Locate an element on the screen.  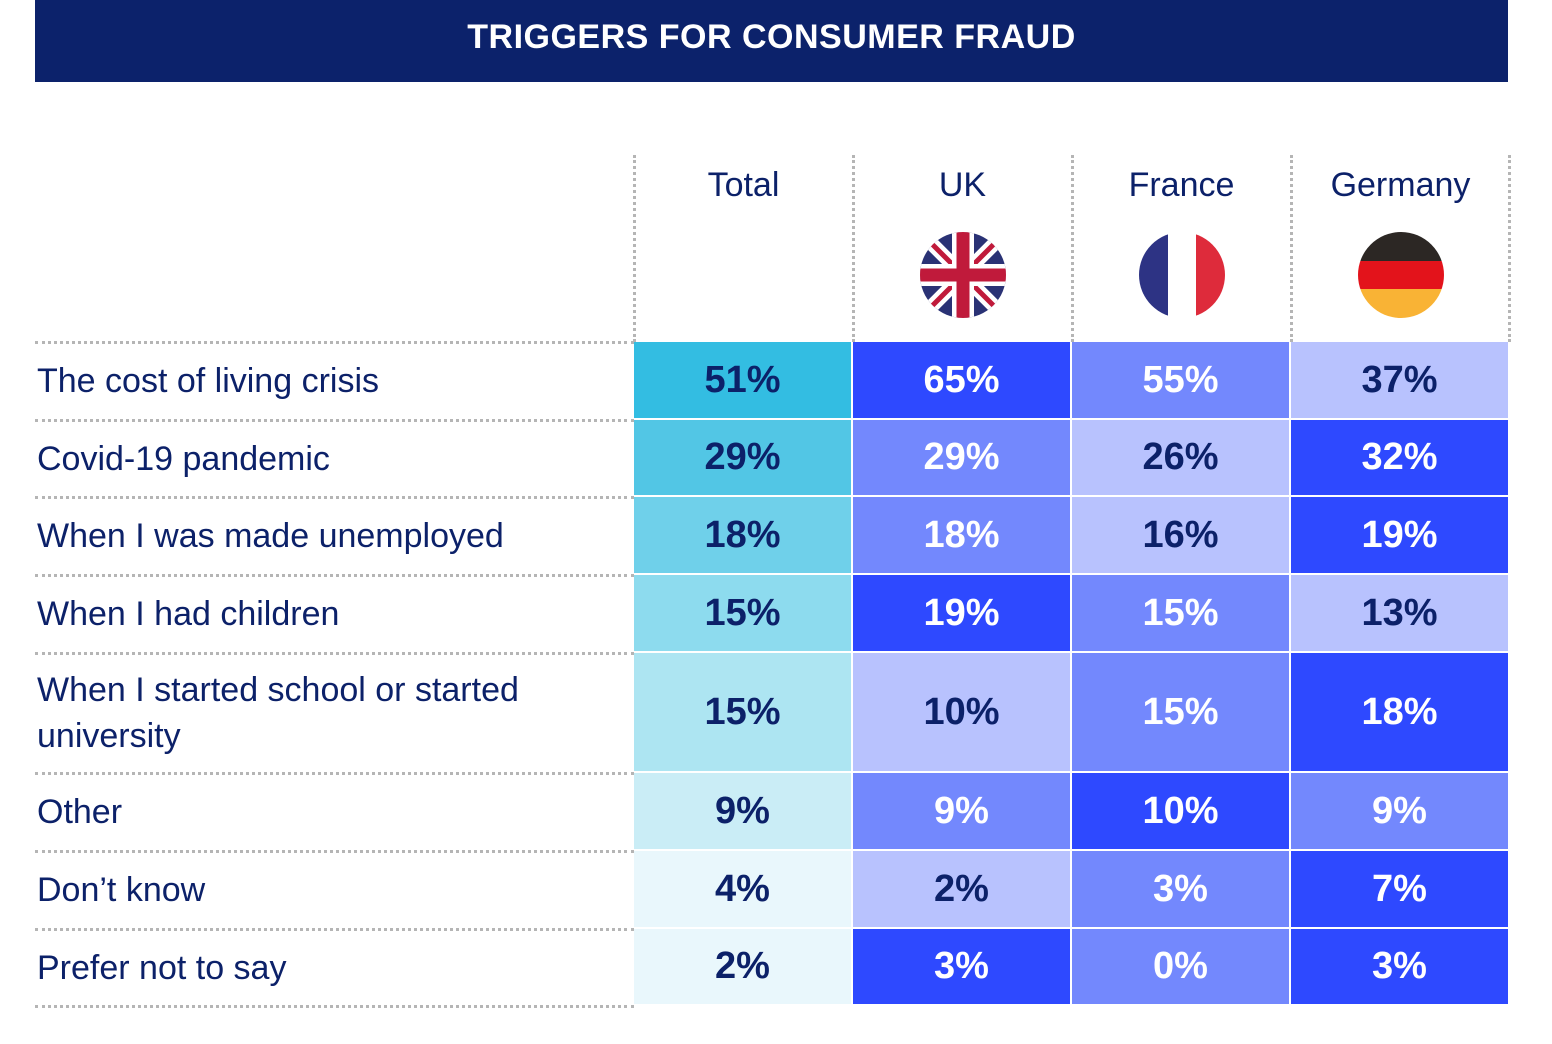
cell-uk: 10% is located at coordinates (962, 713).